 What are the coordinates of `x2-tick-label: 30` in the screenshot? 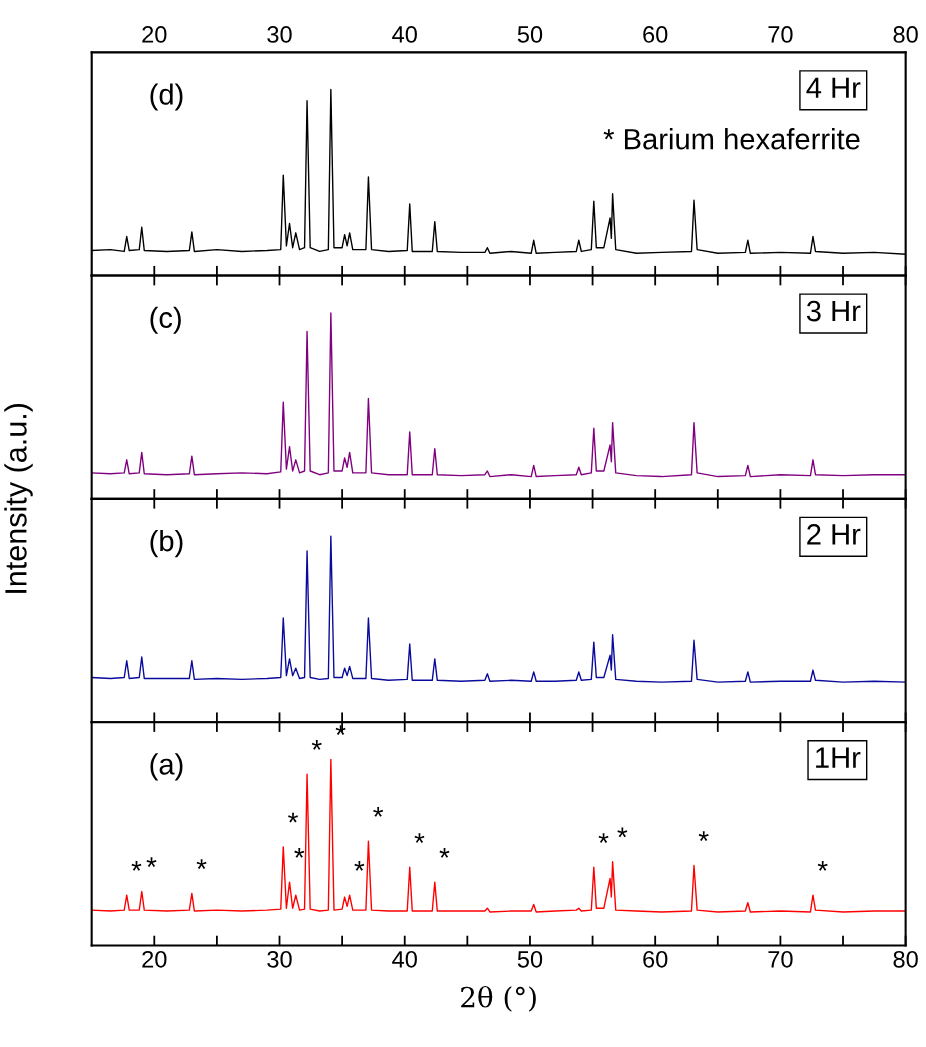 It's located at (279, 34).